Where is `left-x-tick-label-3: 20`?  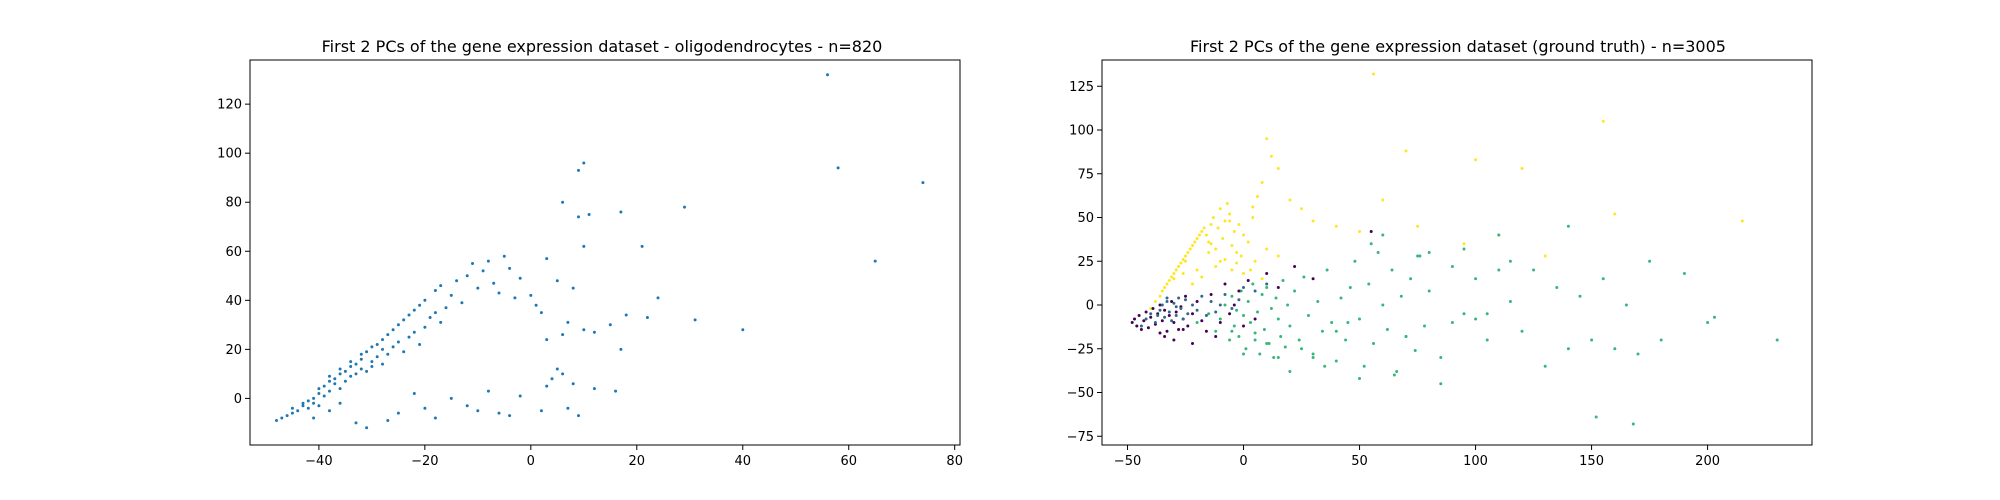
left-x-tick-label-3: 20 is located at coordinates (637, 461).